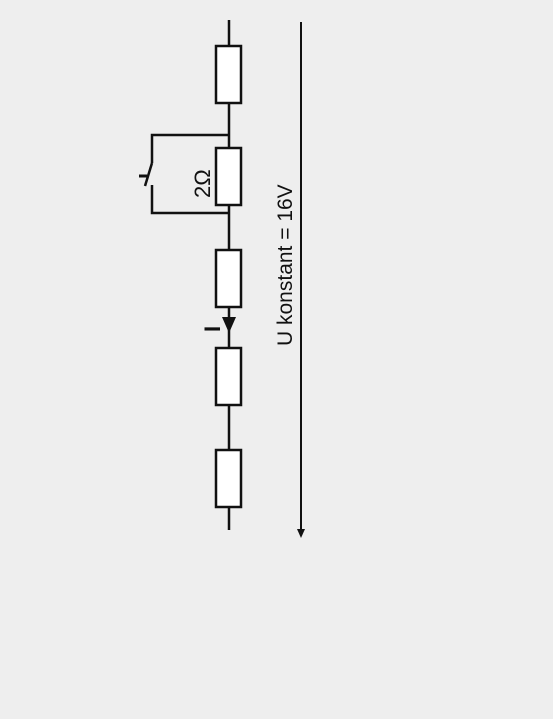 The width and height of the screenshot is (553, 719). What do you see at coordinates (301, 533) in the screenshot?
I see `voltage-arrowhead-icon` at bounding box center [301, 533].